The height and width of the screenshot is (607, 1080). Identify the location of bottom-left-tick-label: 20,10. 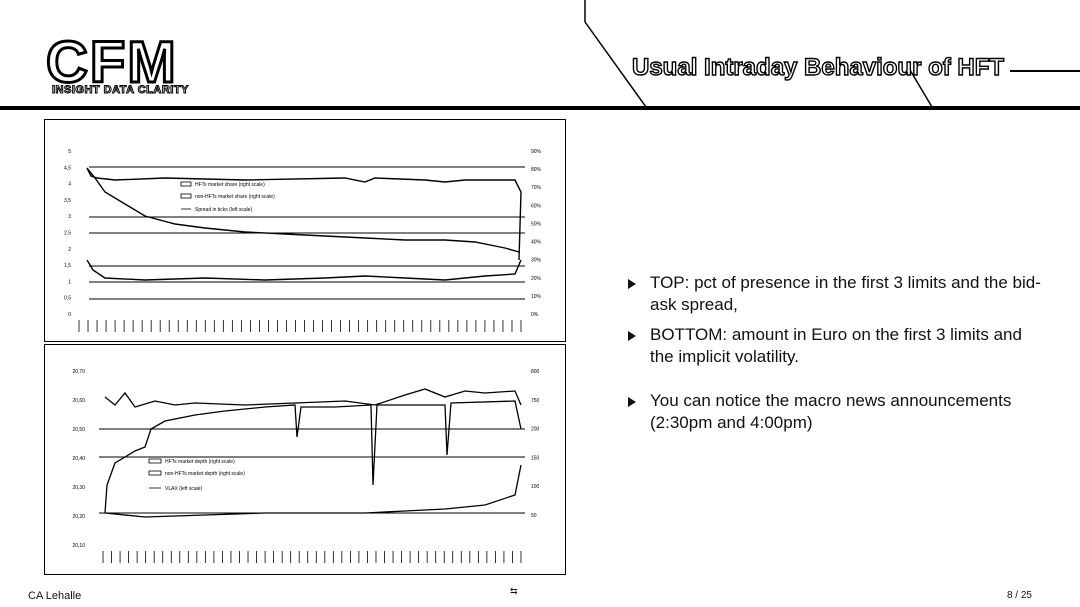
(78, 546).